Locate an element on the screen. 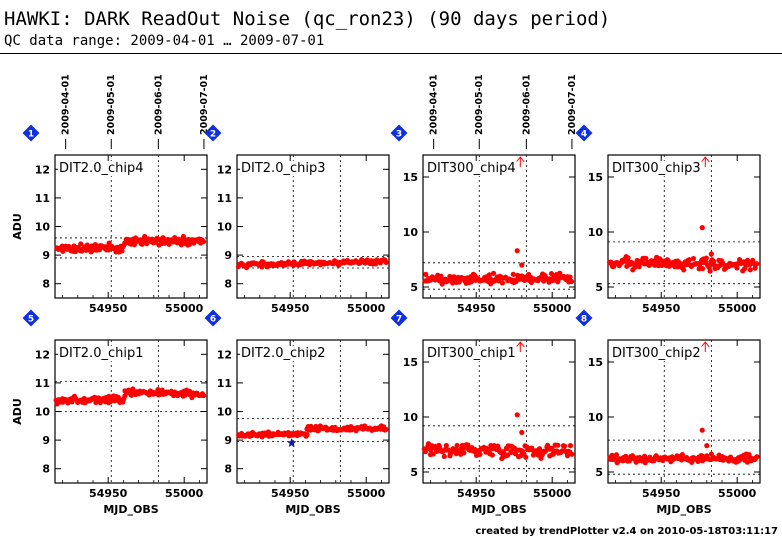  chart-panel-6: 6 54950 55000 8 9 10 11 12 MJD_OBS DIT2.0_chip2 is located at coordinates (297, 412).